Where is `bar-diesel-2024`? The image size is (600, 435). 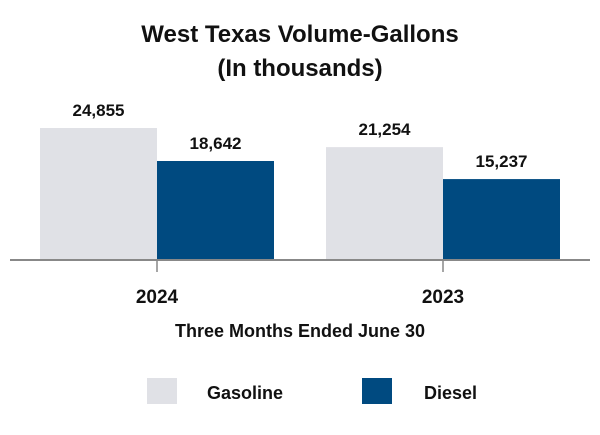
bar-diesel-2024 is located at coordinates (215, 210).